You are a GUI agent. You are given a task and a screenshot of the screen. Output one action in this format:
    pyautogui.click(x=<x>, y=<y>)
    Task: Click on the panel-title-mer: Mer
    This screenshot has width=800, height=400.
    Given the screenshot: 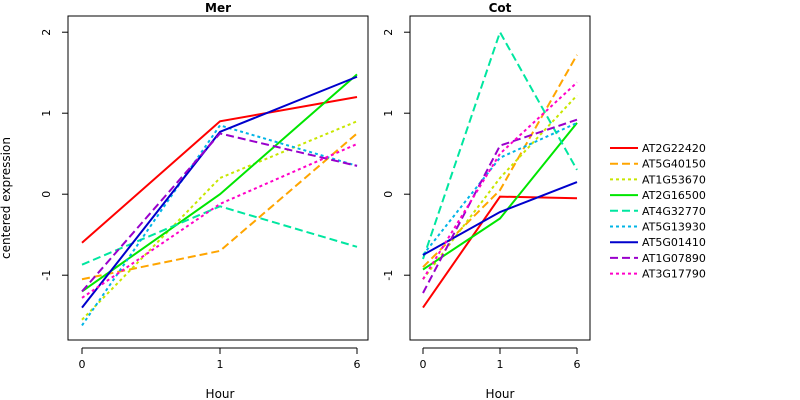 What is the action you would take?
    pyautogui.click(x=218, y=8)
    